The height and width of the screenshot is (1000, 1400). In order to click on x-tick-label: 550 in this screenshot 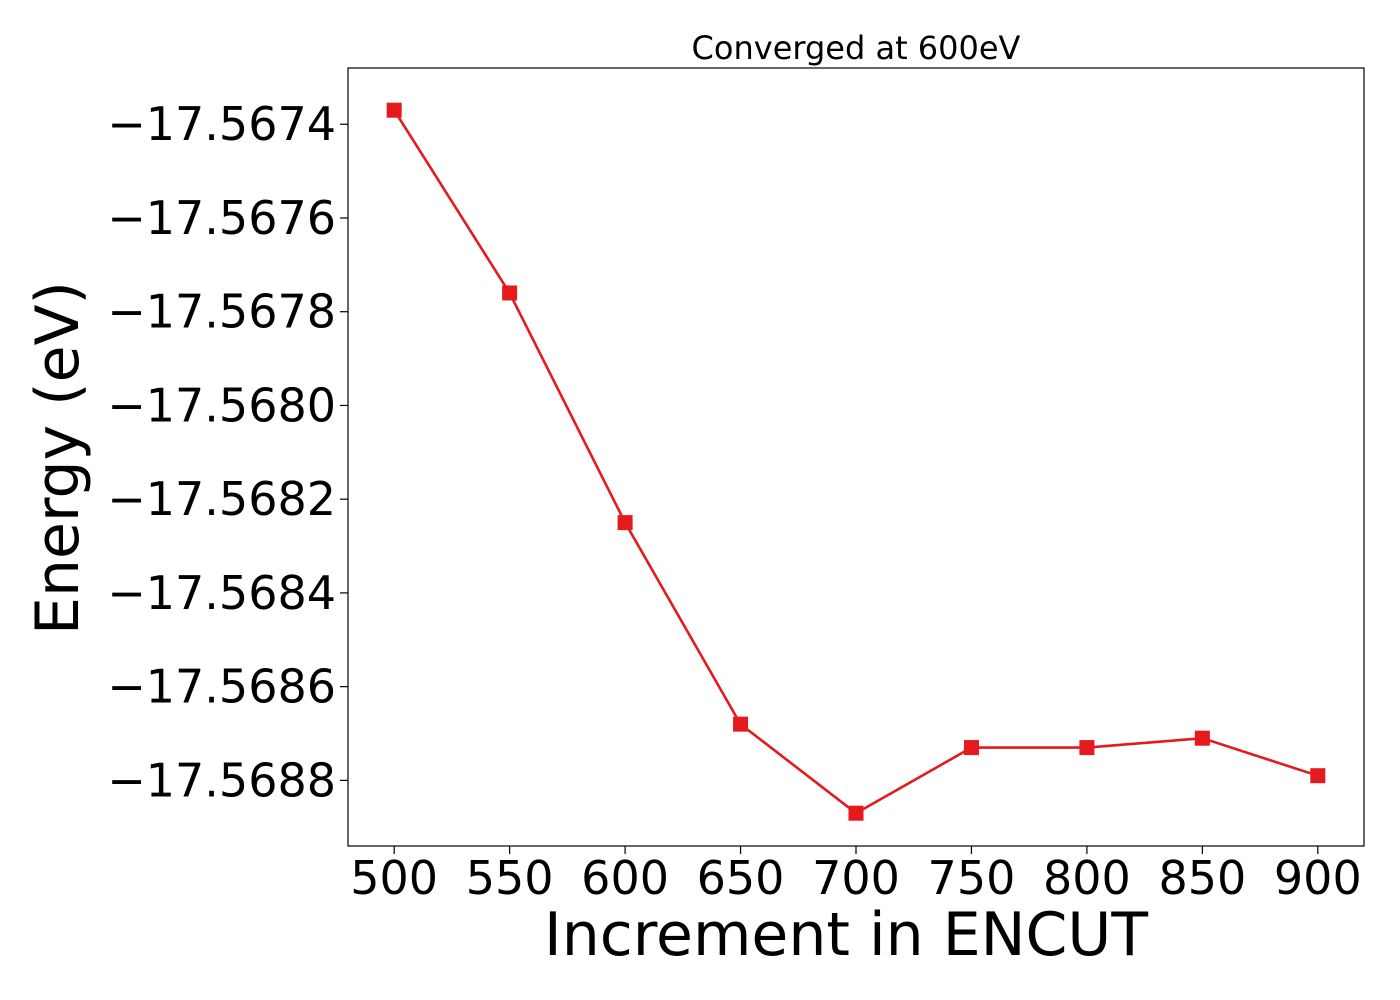, I will do `click(510, 878)`.